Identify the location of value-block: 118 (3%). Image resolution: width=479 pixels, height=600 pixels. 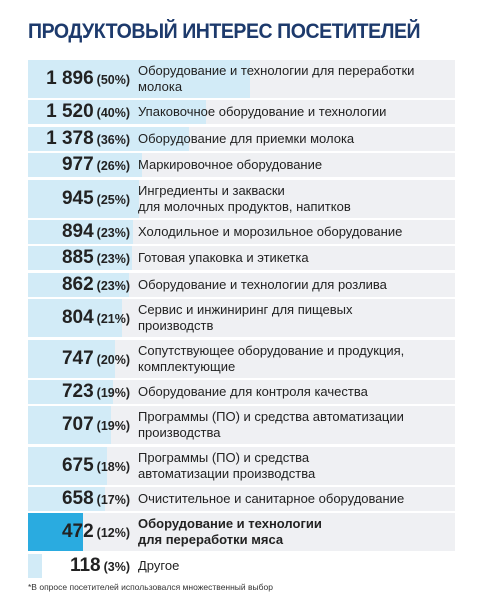
(79, 566).